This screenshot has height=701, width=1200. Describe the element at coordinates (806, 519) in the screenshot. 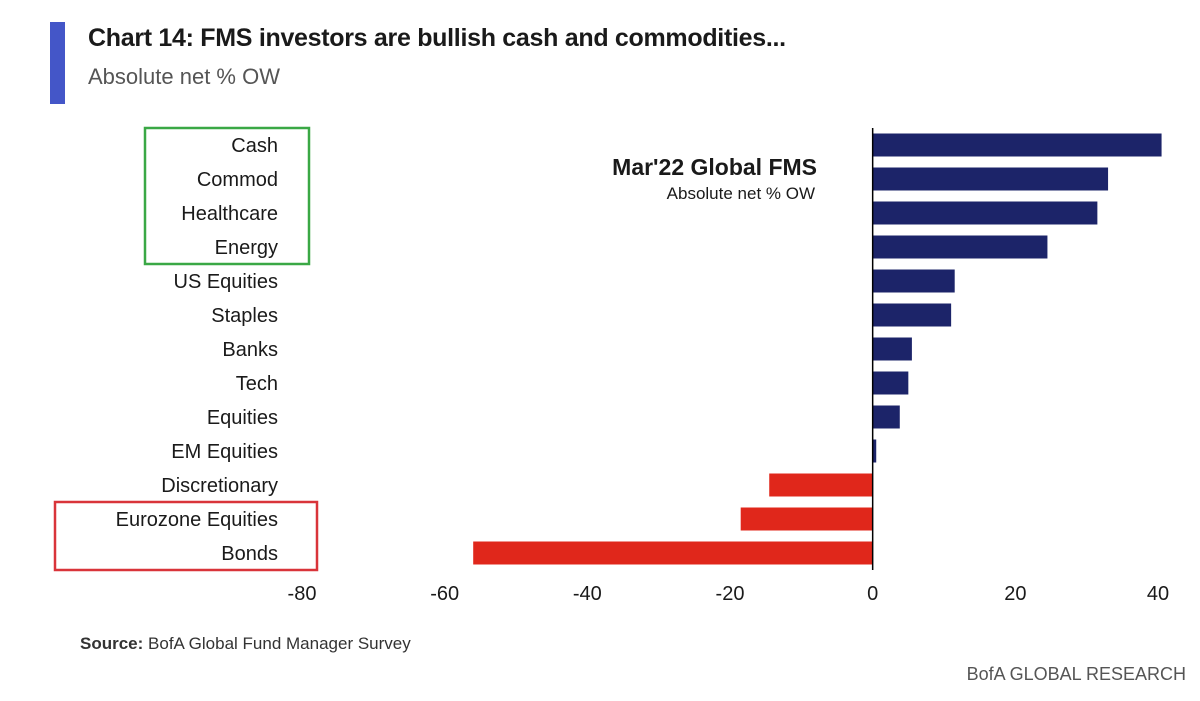

I see `bar-eurozone-equities` at that location.